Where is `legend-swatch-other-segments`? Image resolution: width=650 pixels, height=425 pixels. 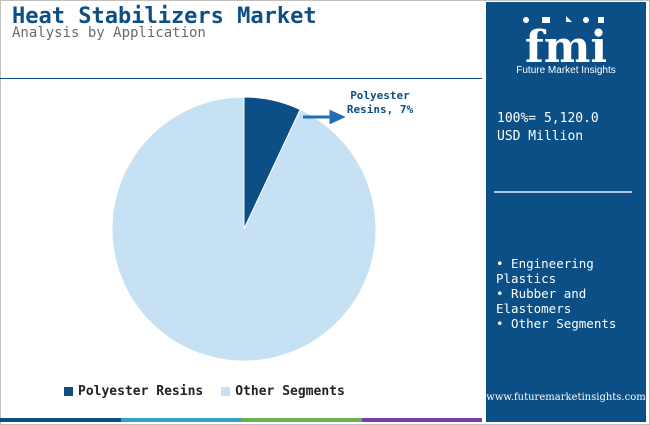 legend-swatch-other-segments is located at coordinates (226, 391).